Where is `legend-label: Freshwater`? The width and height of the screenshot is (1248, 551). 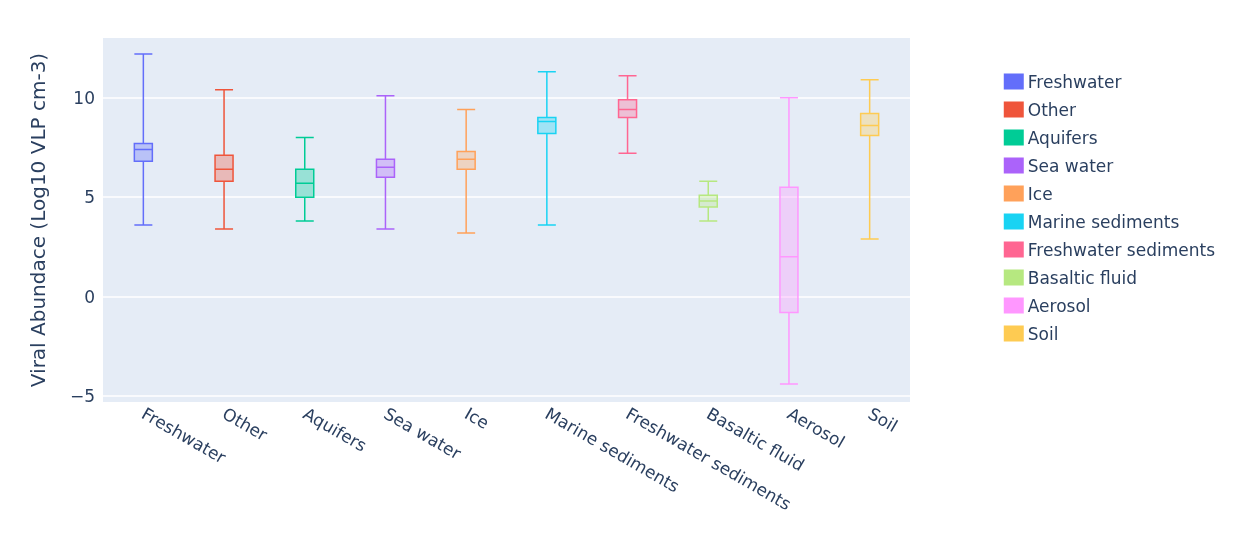 legend-label: Freshwater is located at coordinates (1074, 81).